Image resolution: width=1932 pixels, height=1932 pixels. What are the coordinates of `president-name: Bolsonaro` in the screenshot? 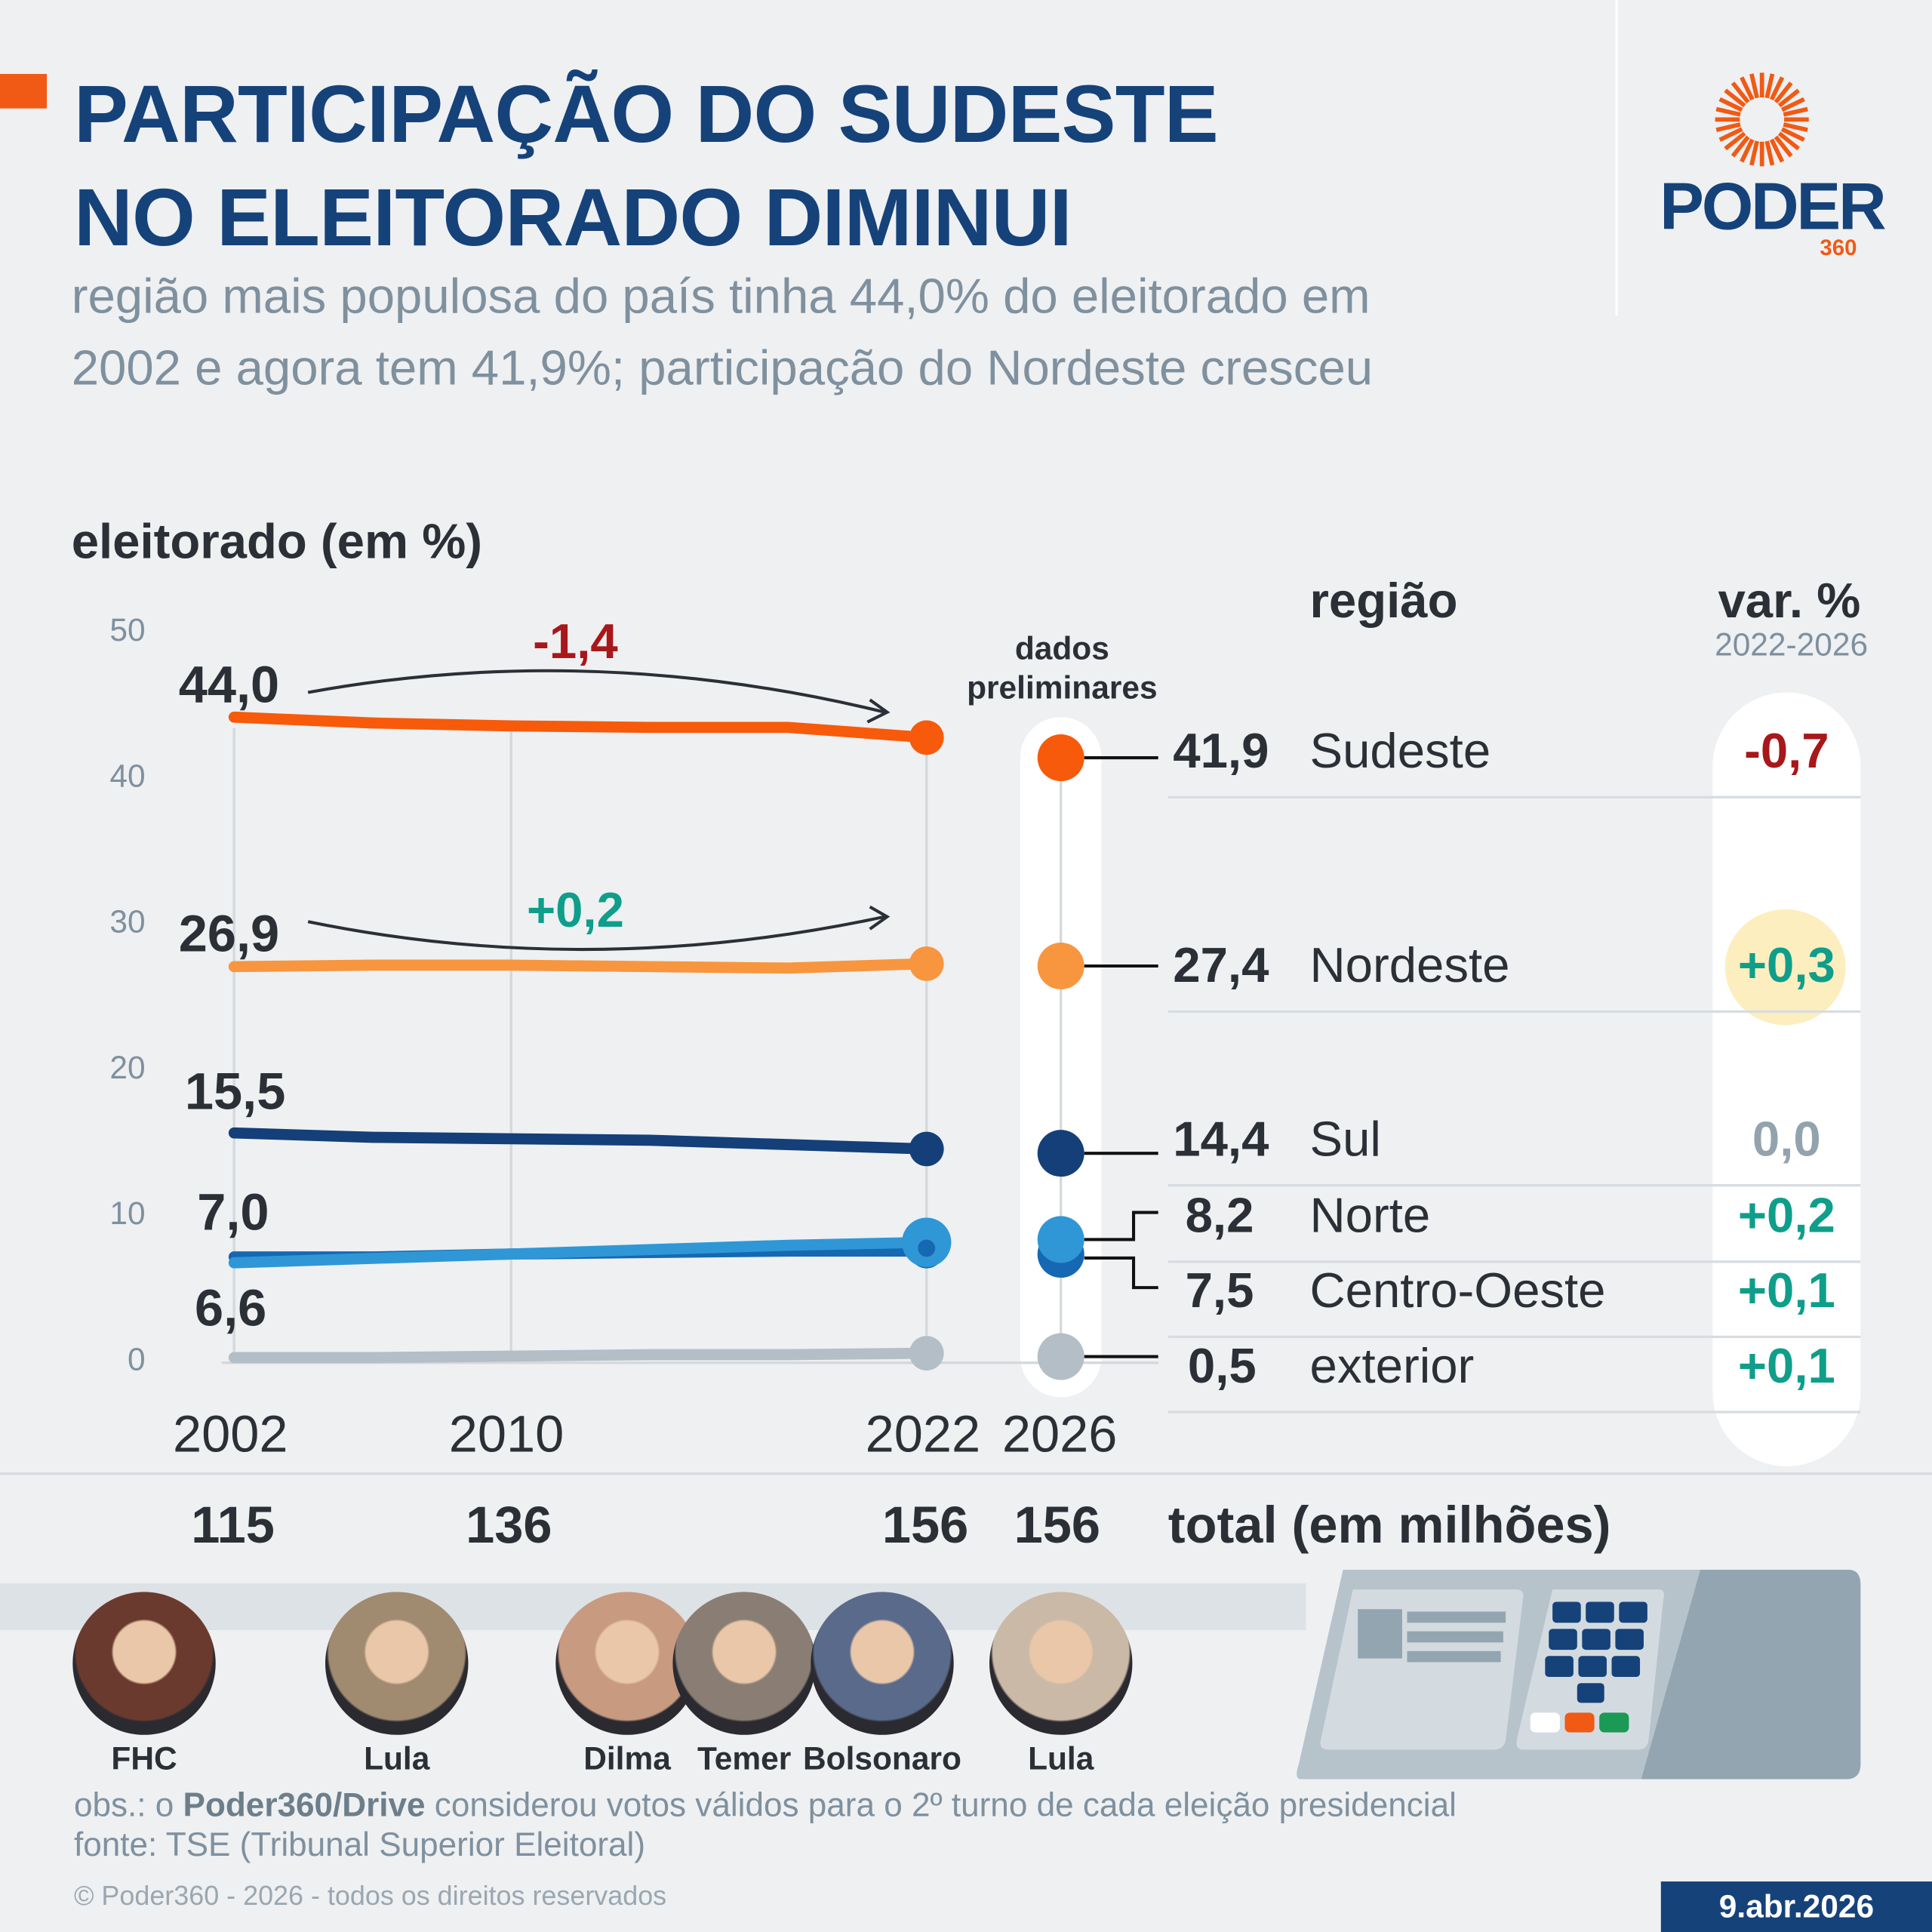 It's located at (882, 1758).